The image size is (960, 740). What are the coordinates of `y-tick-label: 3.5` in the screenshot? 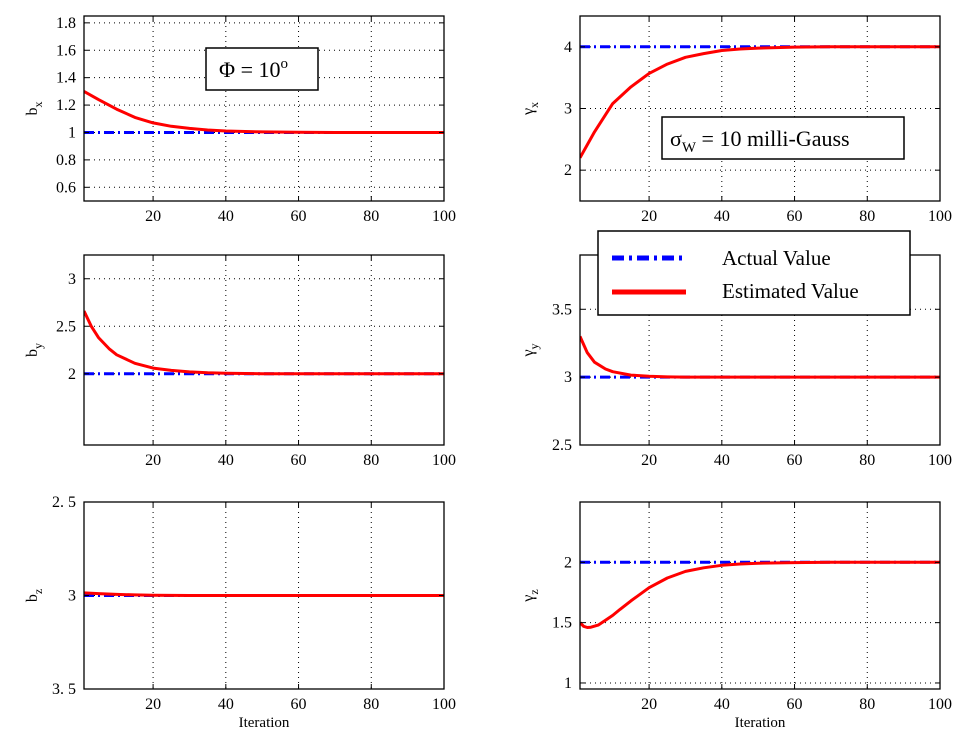 It's located at (562, 309).